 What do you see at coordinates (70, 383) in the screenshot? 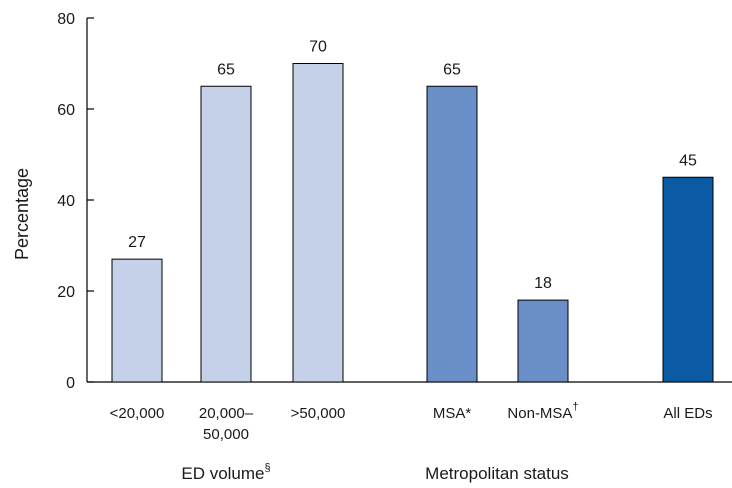
I see `y-tick-label: 0` at bounding box center [70, 383].